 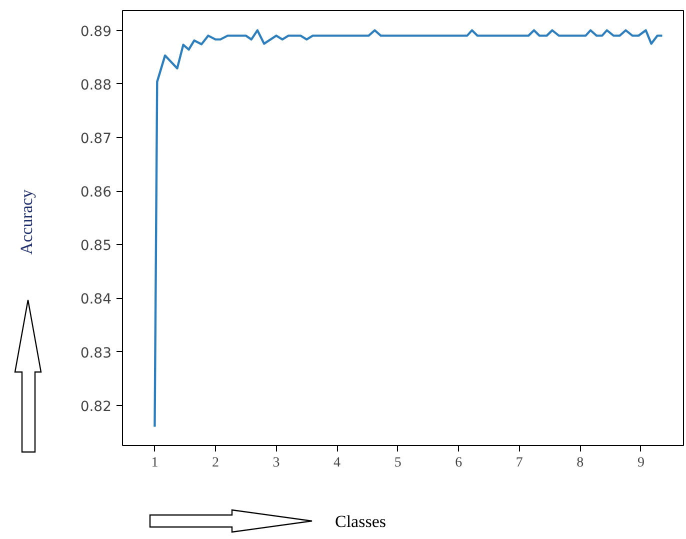 I want to click on x-tick-label: 2, so click(x=215, y=463).